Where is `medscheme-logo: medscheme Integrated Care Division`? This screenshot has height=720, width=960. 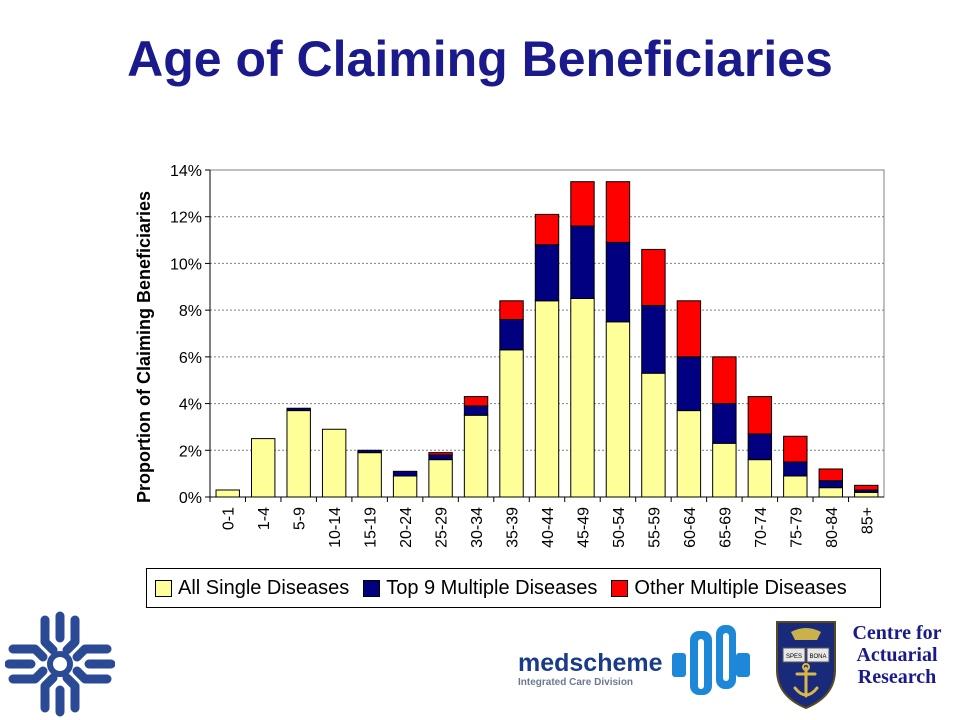
medscheme-logo: medscheme Integrated Care Division is located at coordinates (590, 670).